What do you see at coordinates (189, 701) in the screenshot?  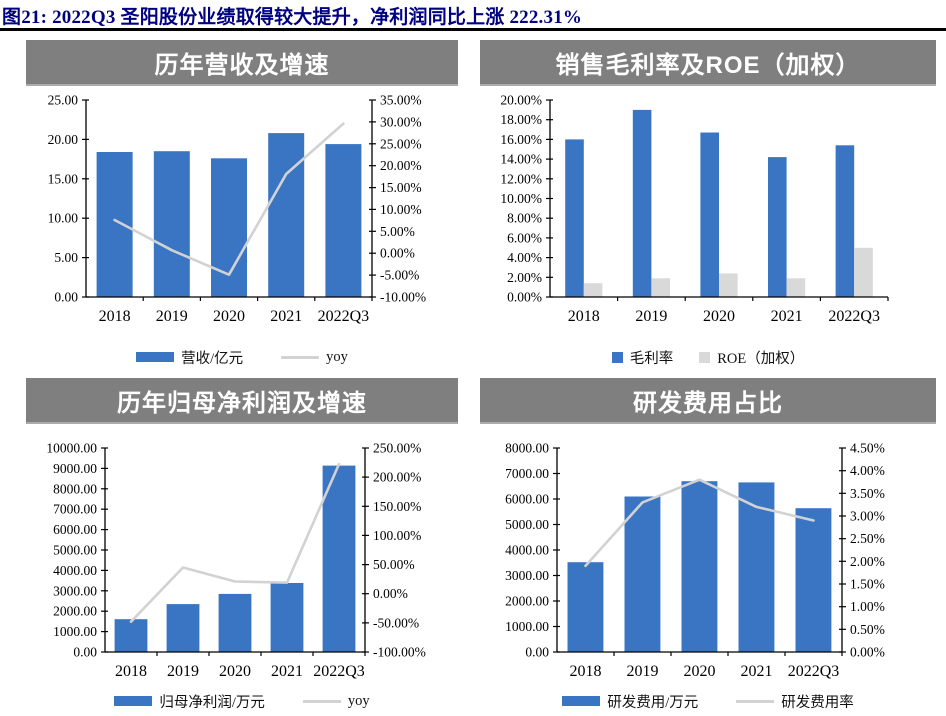 I see `legend-item: 归母净利润/万元` at bounding box center [189, 701].